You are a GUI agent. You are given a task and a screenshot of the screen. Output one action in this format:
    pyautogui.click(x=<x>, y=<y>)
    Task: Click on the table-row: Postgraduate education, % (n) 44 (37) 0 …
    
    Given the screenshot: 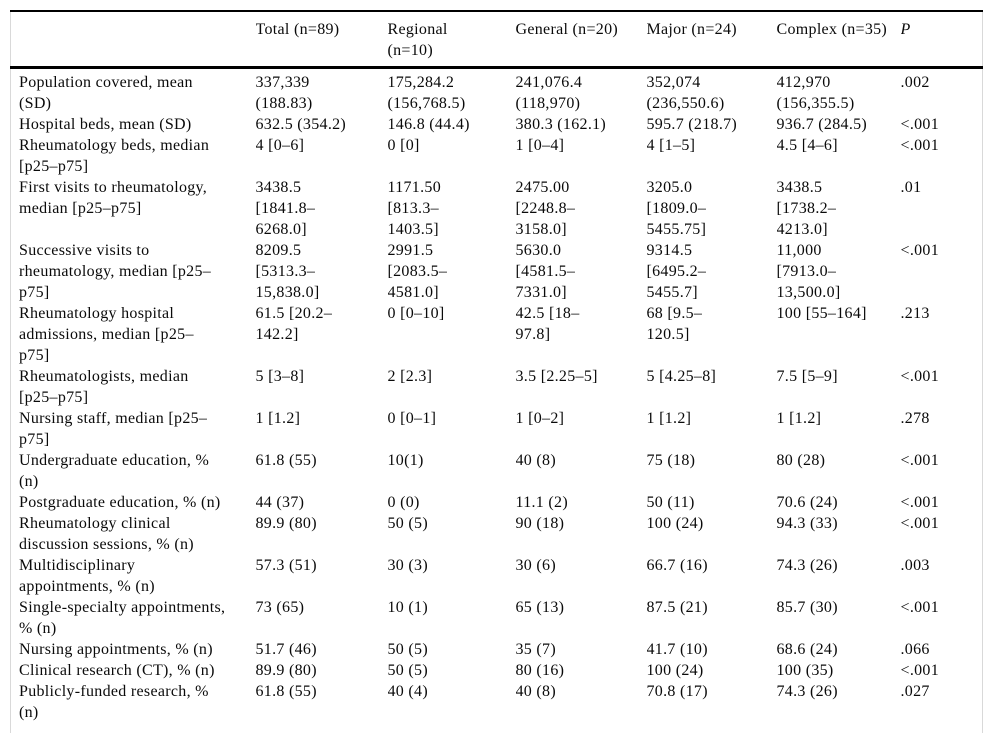 What is the action you would take?
    pyautogui.click(x=497, y=502)
    